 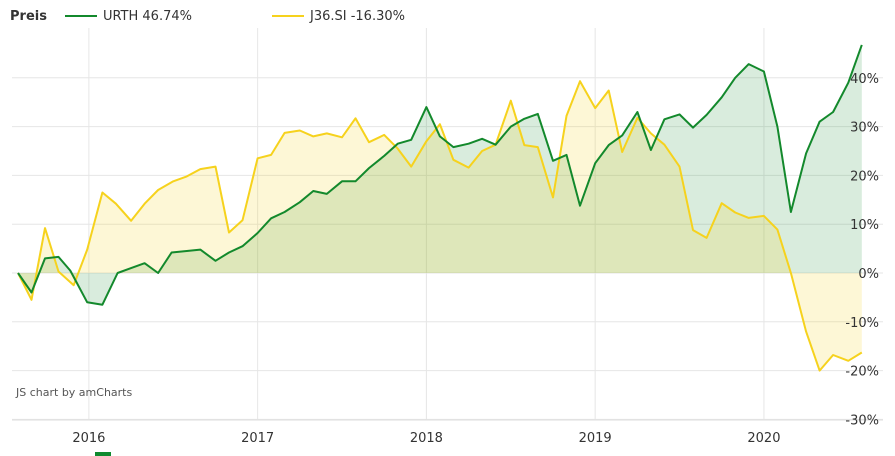 What do you see at coordinates (247, 16) in the screenshot?
I see `legend: Preis URTH 46.74% J36.SI -16.30%` at bounding box center [247, 16].